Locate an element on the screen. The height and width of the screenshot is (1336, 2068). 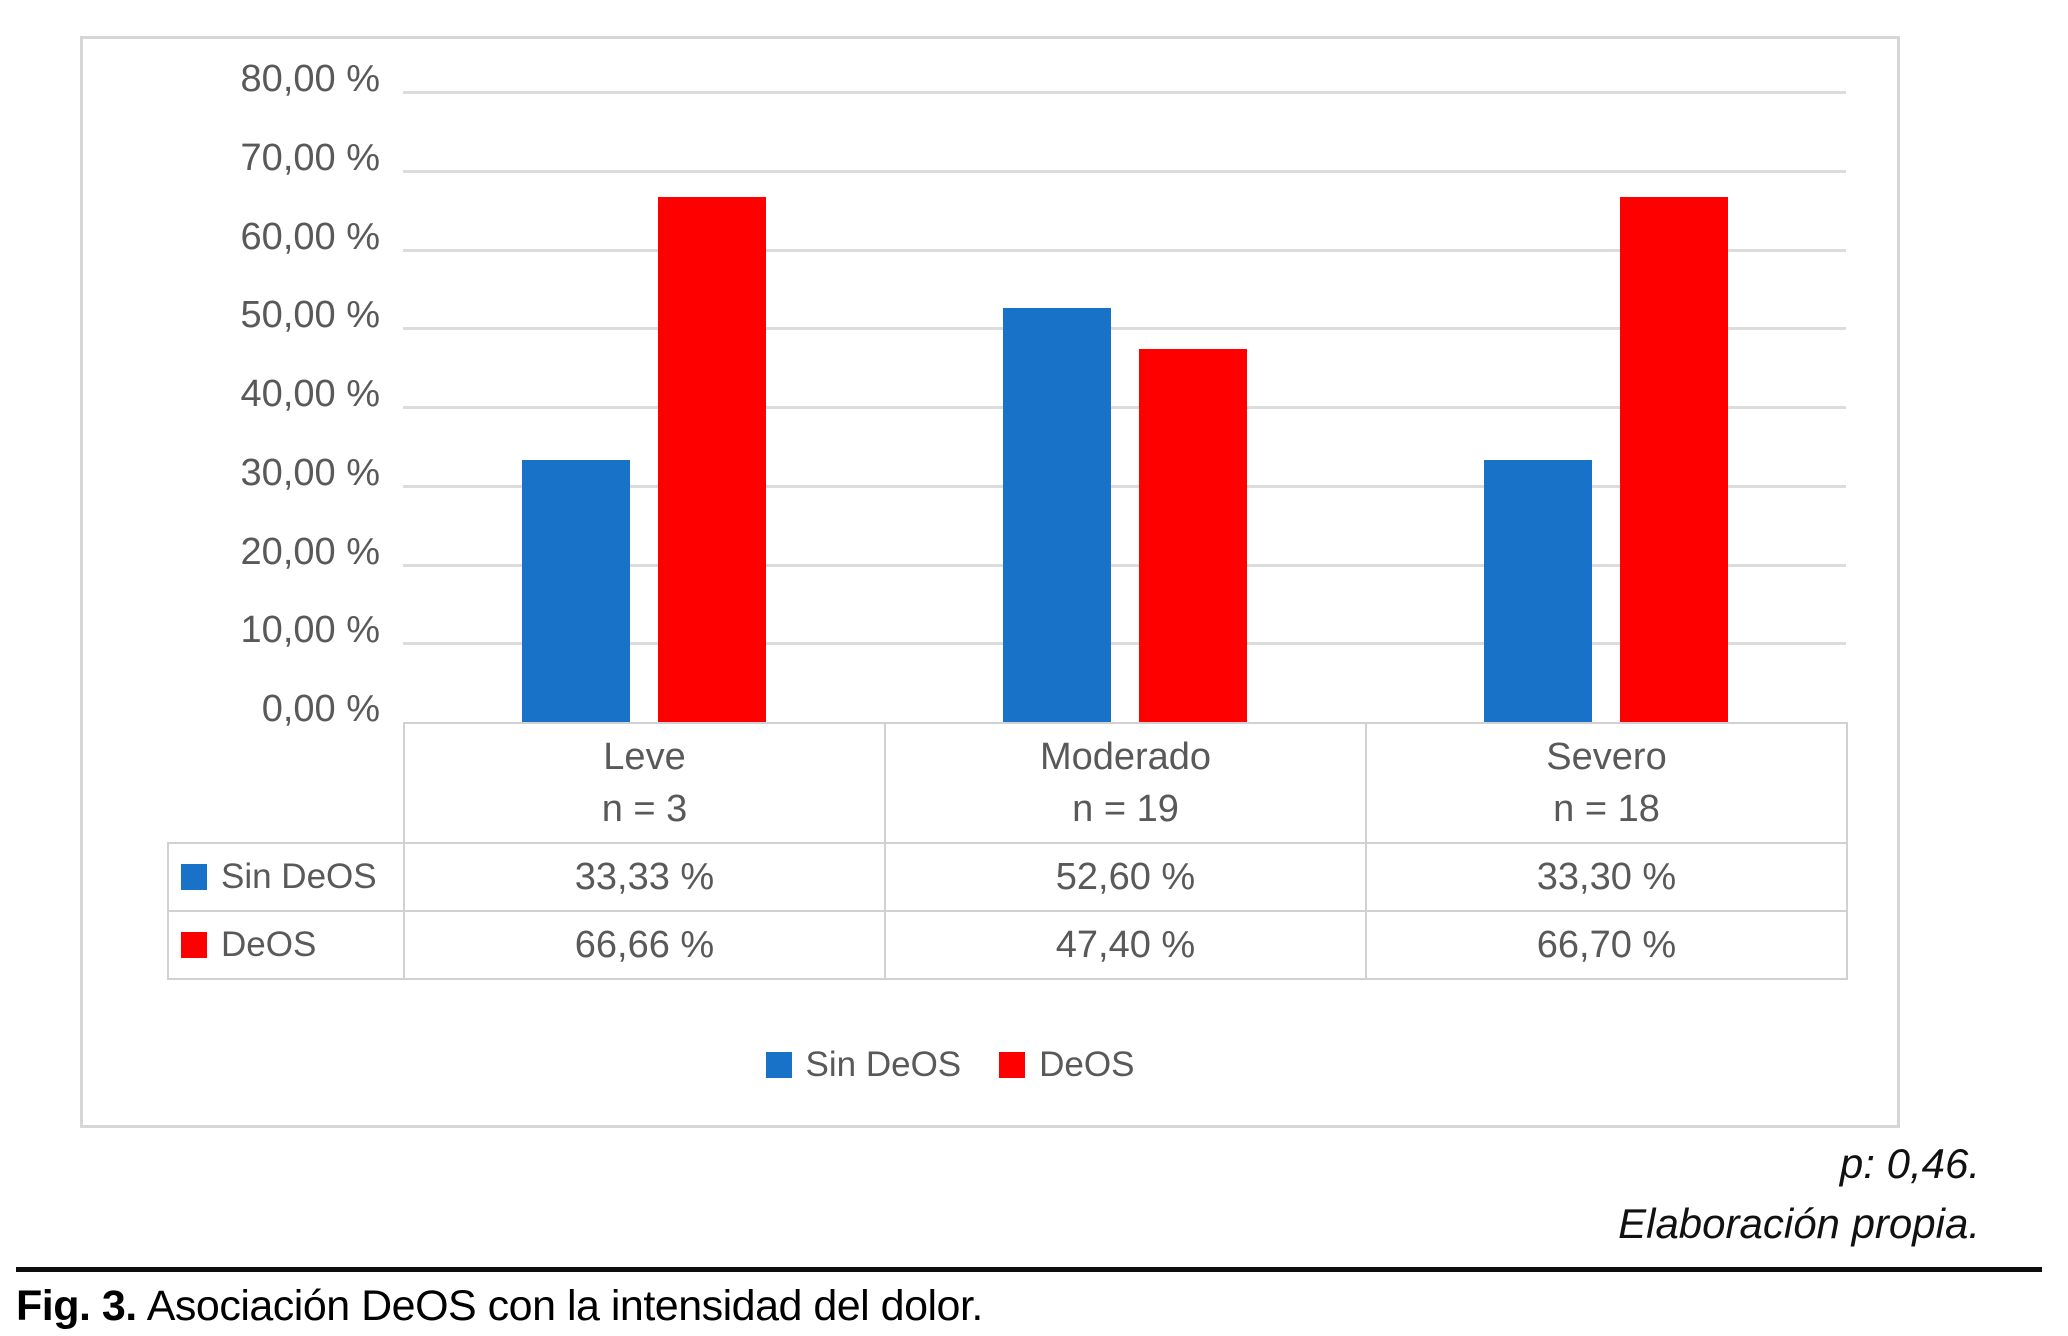
chart-legend: Sin DeOS DeOS is located at coordinates (950, 1065).